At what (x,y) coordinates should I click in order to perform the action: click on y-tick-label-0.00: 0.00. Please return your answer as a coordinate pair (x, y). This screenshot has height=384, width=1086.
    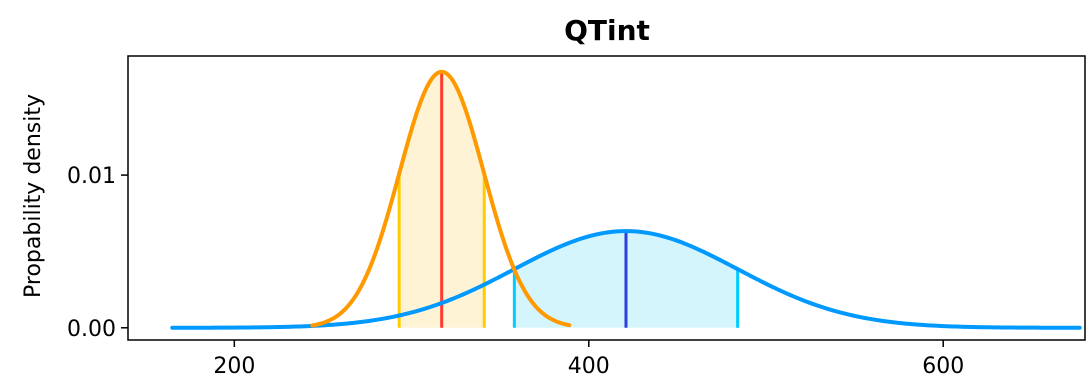
    Looking at the image, I should click on (91, 329).